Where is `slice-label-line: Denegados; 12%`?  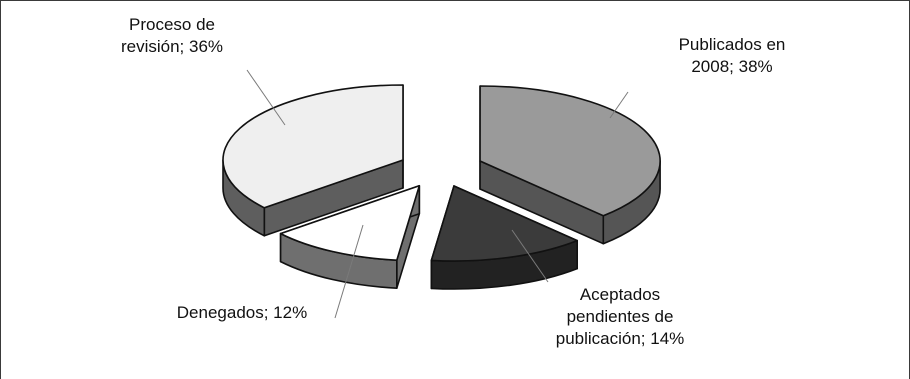 slice-label-line: Denegados; 12% is located at coordinates (242, 312).